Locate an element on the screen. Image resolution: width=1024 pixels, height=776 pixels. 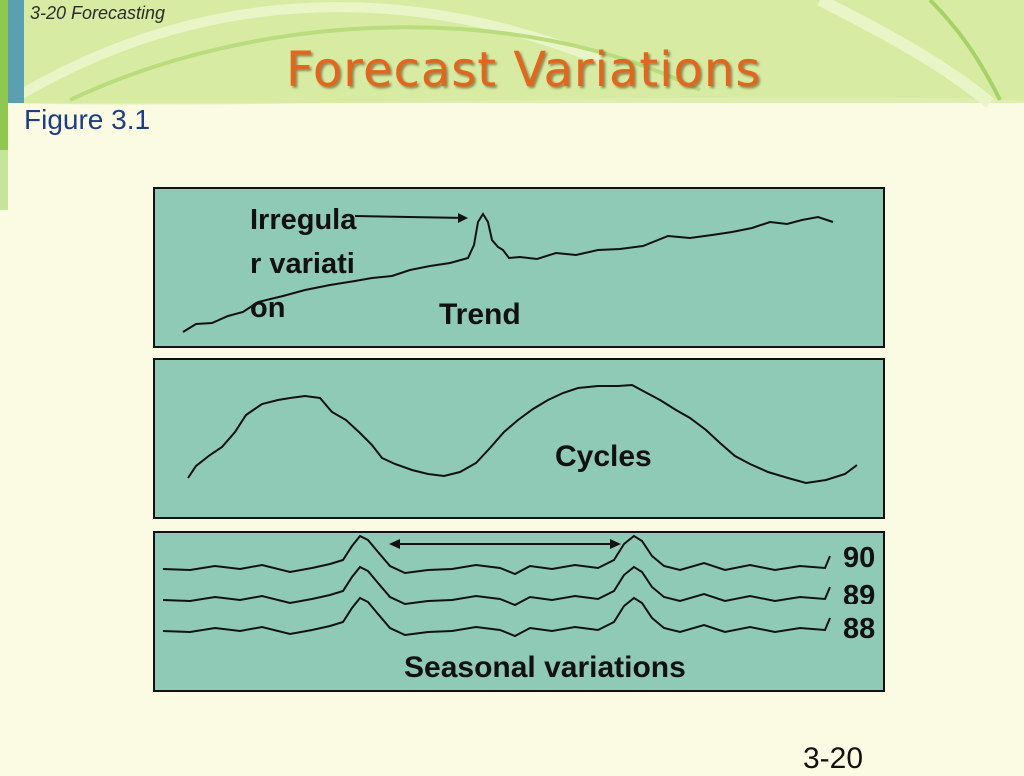
year-label-89: 89 is located at coordinates (859, 592).